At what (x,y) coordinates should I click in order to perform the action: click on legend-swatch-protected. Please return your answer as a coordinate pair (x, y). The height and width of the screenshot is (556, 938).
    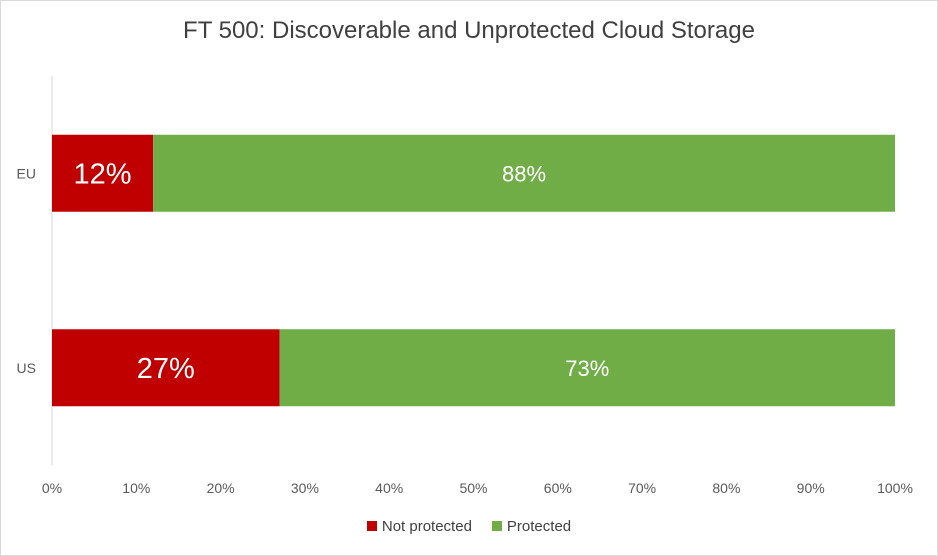
    Looking at the image, I should click on (496, 526).